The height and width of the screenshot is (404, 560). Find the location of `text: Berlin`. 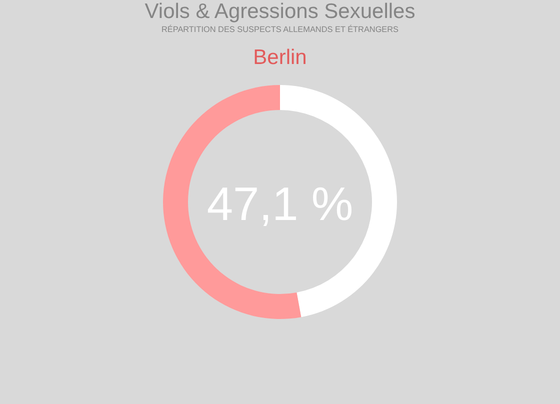

text: Berlin is located at coordinates (280, 57).